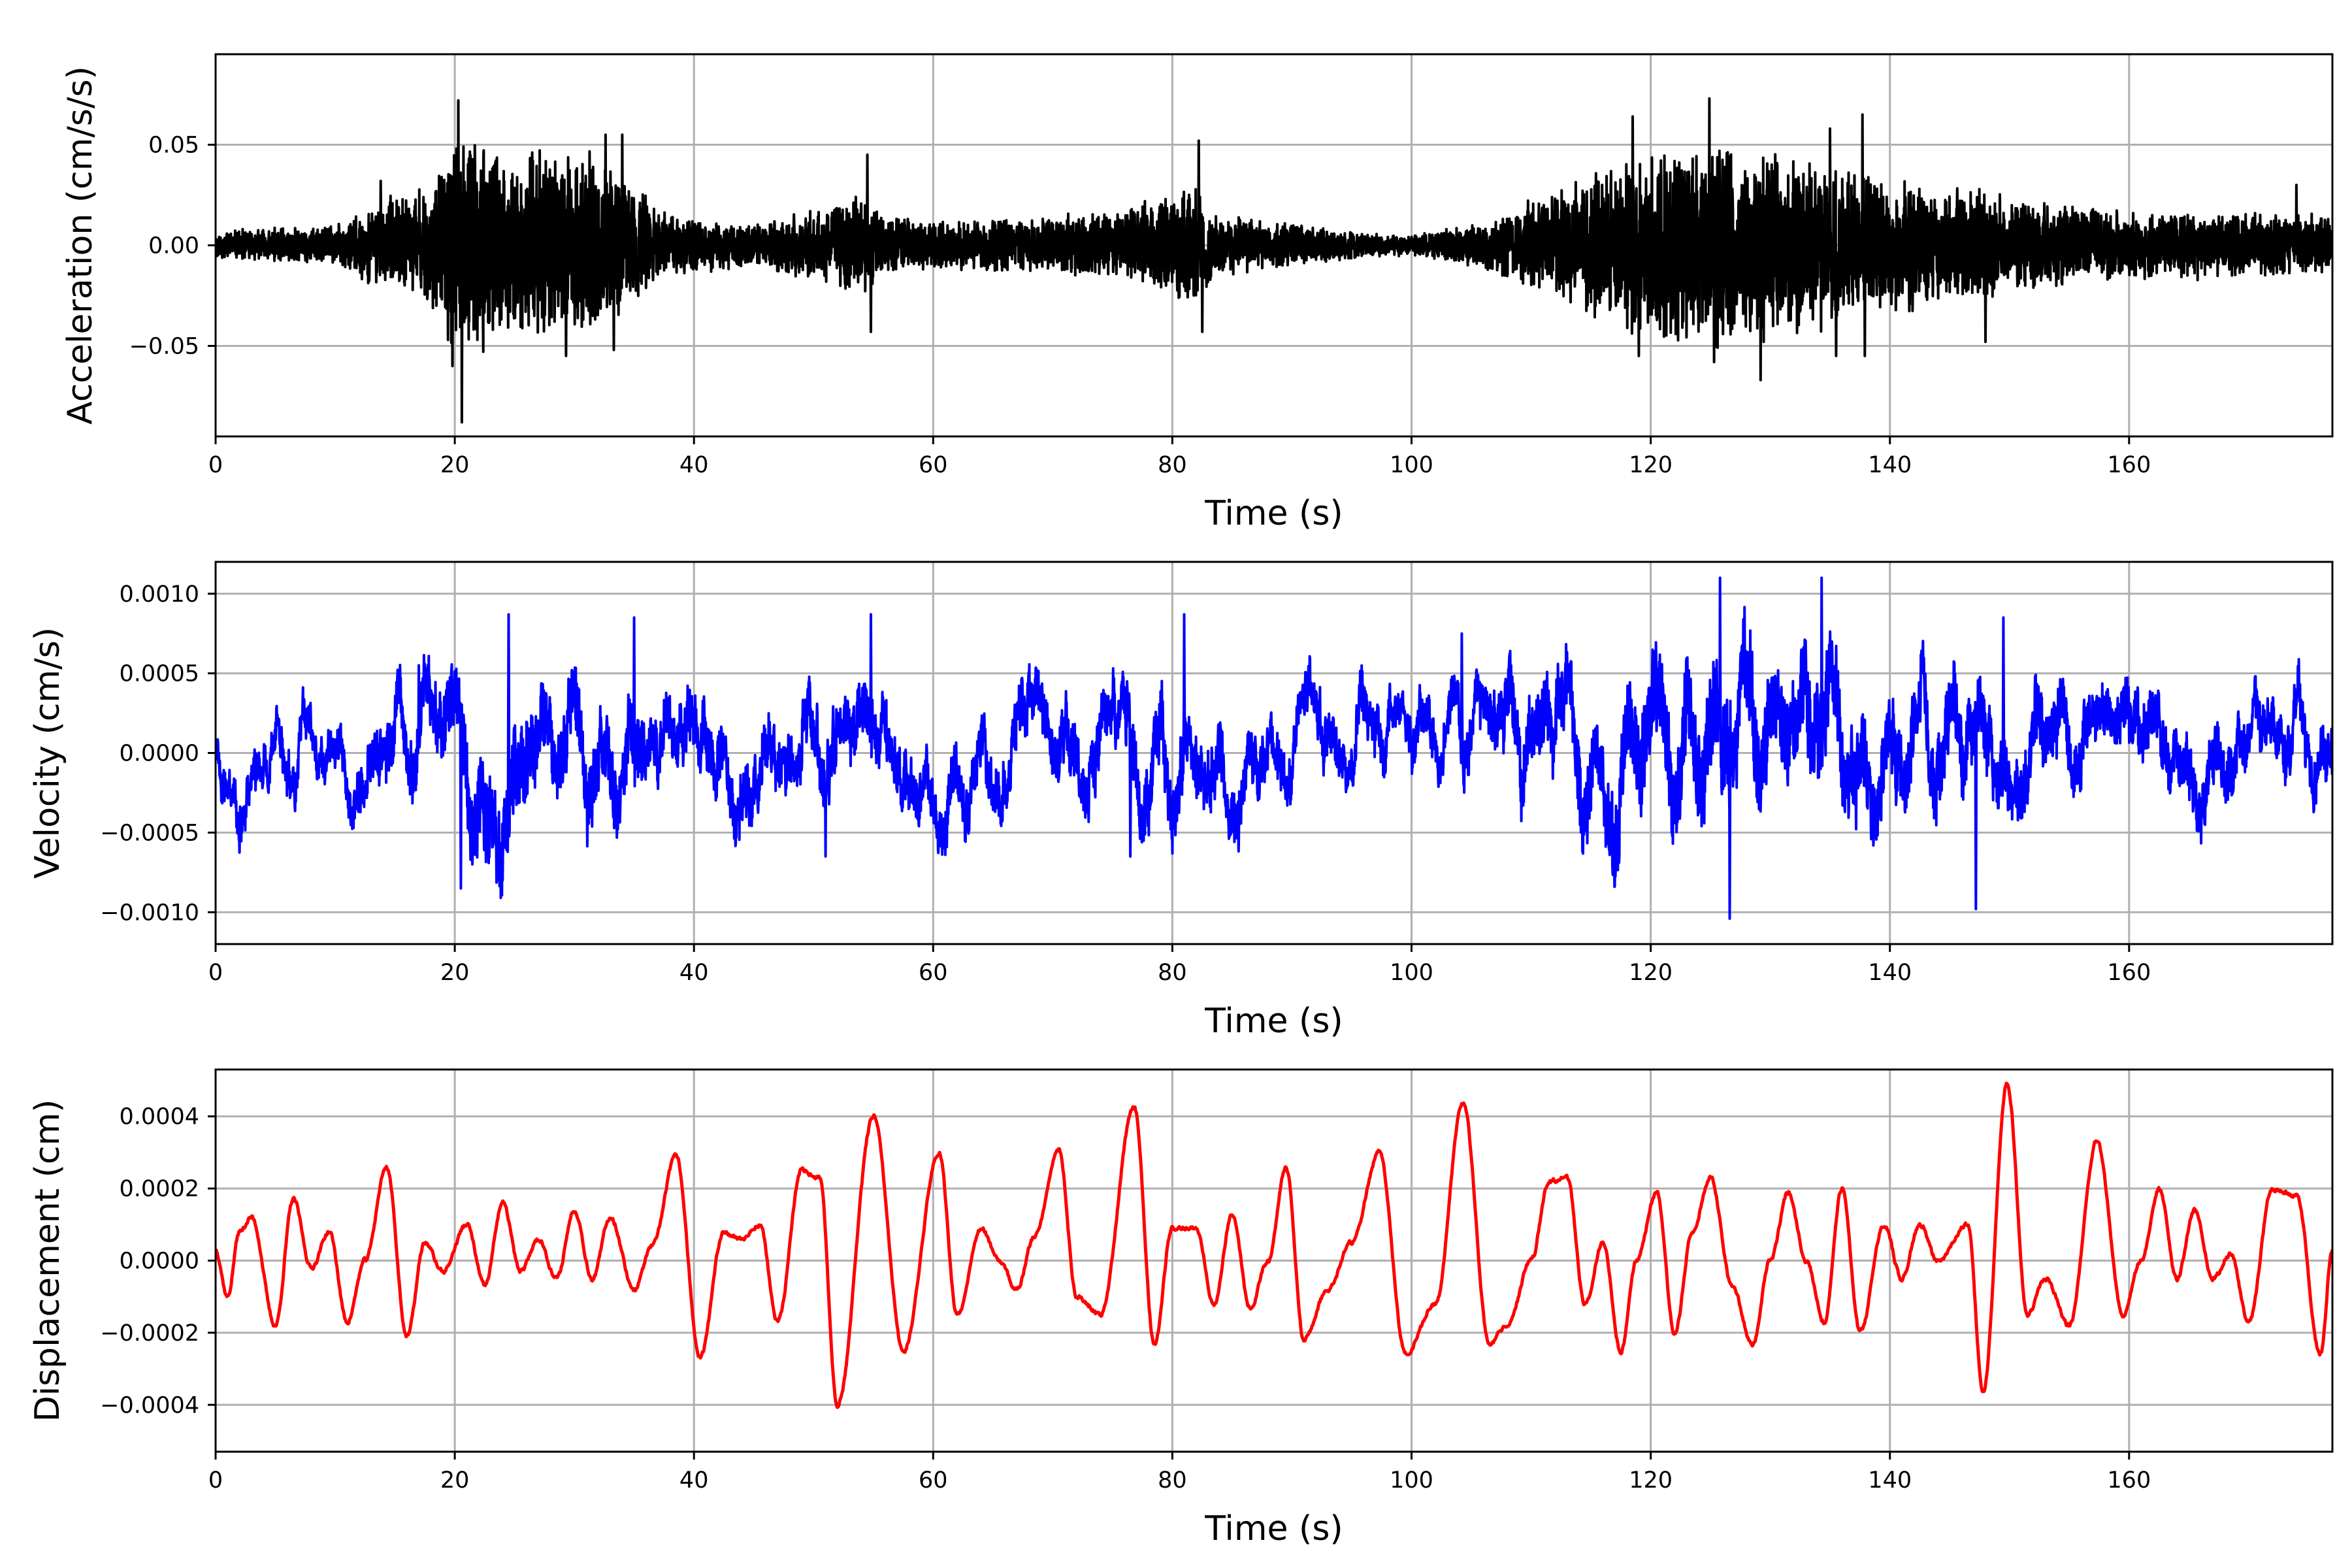 The image size is (2352, 1568). Describe the element at coordinates (1273, 513) in the screenshot. I see `acceleration-x-axis-label: Time (s)` at that location.